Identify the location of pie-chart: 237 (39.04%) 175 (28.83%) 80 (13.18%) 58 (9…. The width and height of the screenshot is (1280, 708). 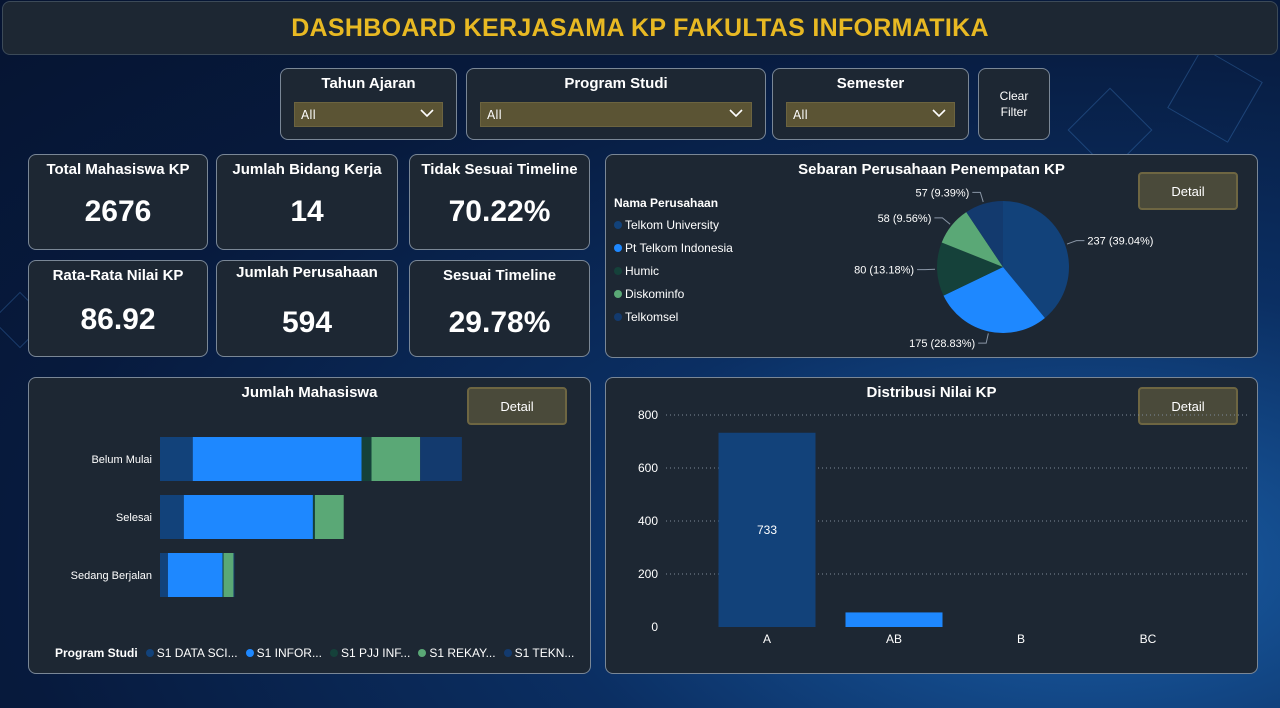
(1003, 268).